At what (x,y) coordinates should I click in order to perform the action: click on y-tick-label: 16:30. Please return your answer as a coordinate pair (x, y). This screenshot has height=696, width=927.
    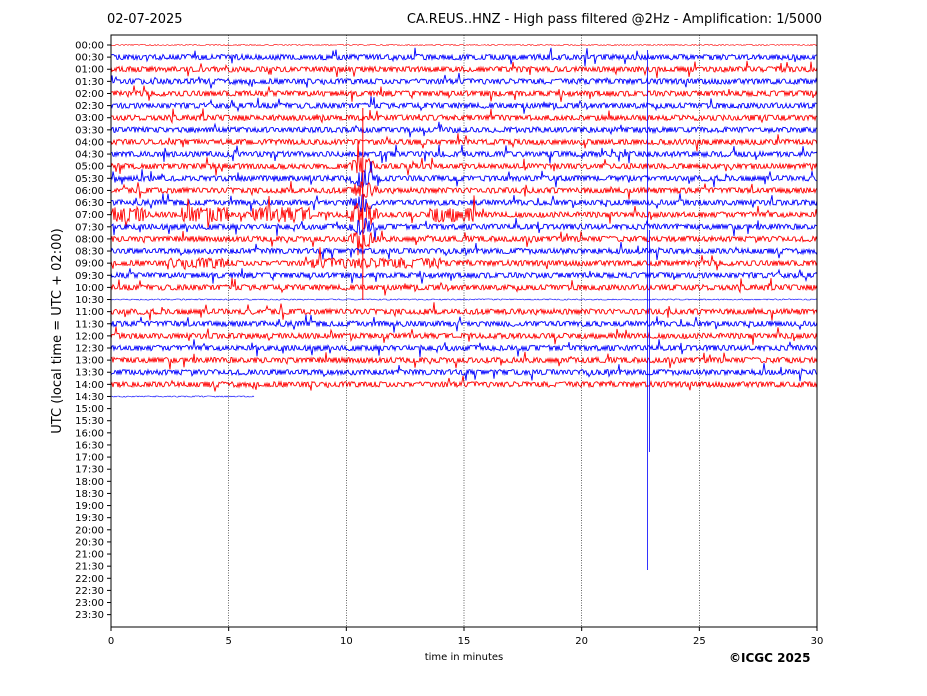
    Looking at the image, I should click on (89, 445).